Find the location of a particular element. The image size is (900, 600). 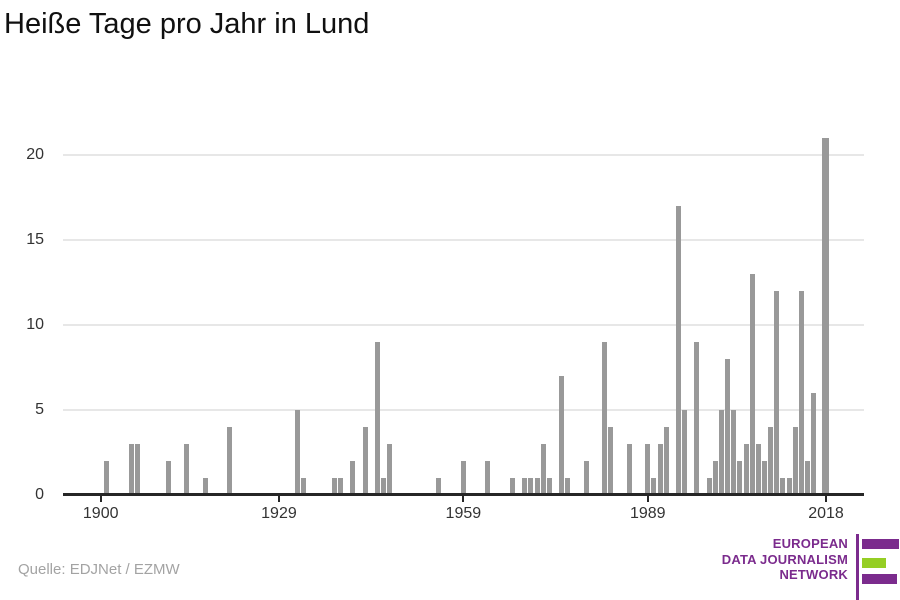

x-tick-1929 is located at coordinates (278, 498).